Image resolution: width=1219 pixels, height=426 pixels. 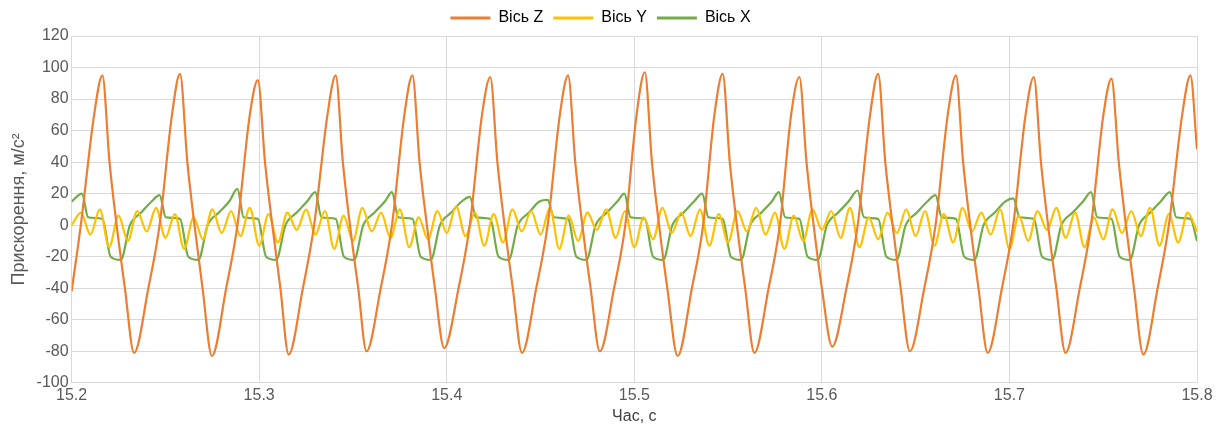 I want to click on y-tick-label: 40, so click(x=59, y=161).